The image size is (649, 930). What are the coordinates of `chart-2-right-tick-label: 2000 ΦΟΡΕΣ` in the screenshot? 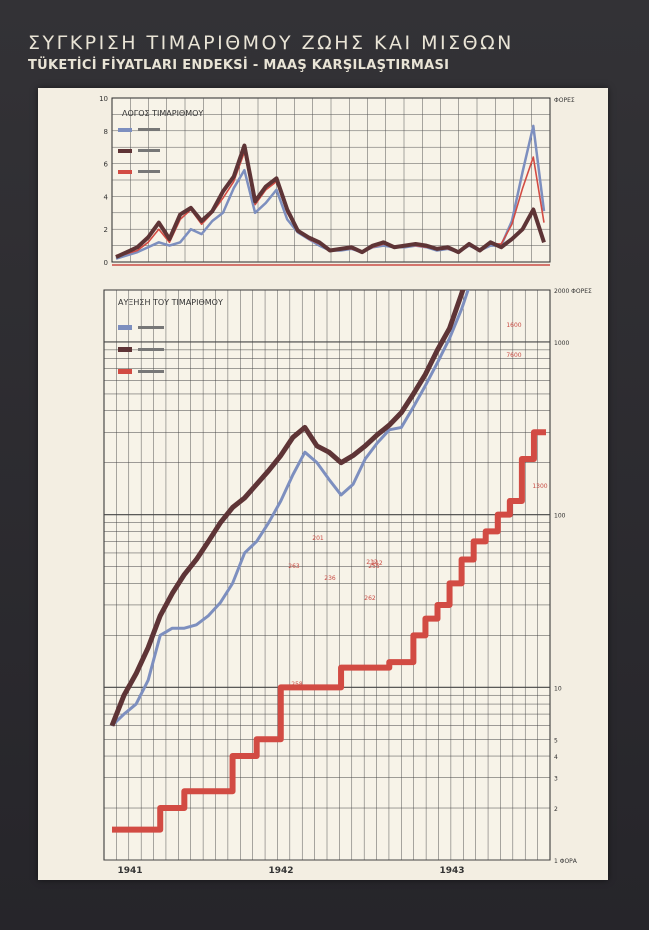 It's located at (573, 291).